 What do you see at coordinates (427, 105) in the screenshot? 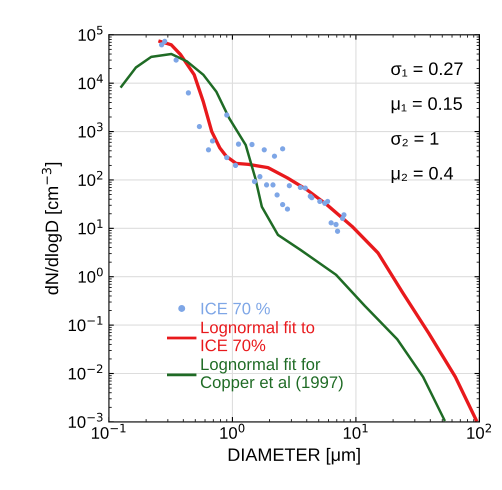
I see `annotation: μ₁ = 0.15` at bounding box center [427, 105].